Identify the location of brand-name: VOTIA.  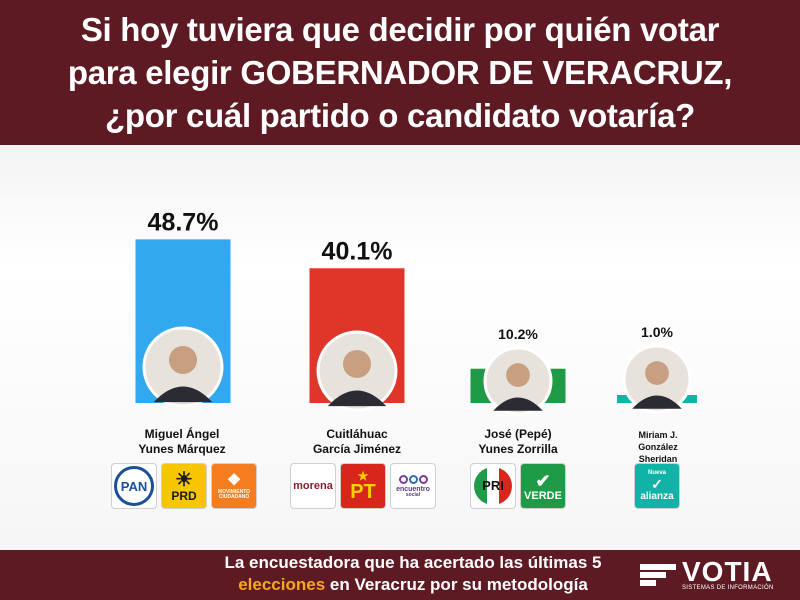
(727, 571).